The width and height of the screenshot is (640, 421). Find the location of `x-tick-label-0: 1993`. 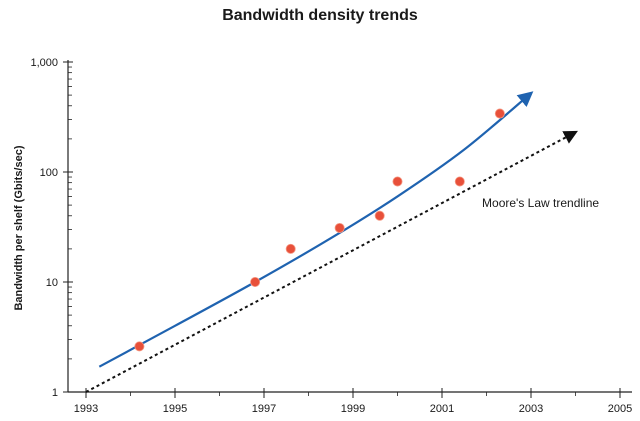

x-tick-label-0: 1993 is located at coordinates (86, 409).